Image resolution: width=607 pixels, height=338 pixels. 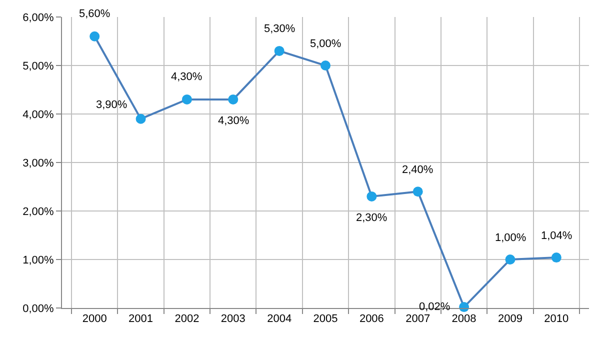 I want to click on x-tick-label: 2006, so click(x=371, y=319).